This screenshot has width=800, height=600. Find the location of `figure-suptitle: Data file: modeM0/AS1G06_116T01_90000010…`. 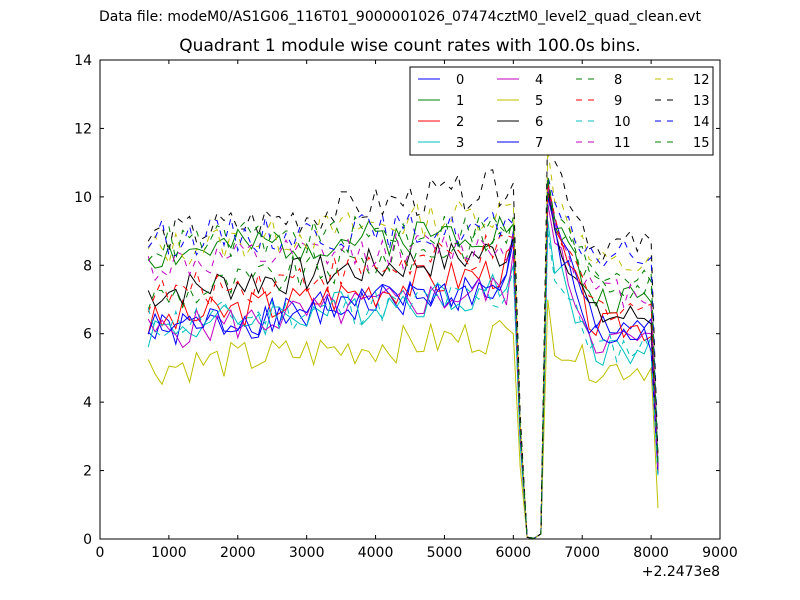

figure-suptitle: Data file: modeM0/AS1G06_116T01_90000010… is located at coordinates (400, 17).